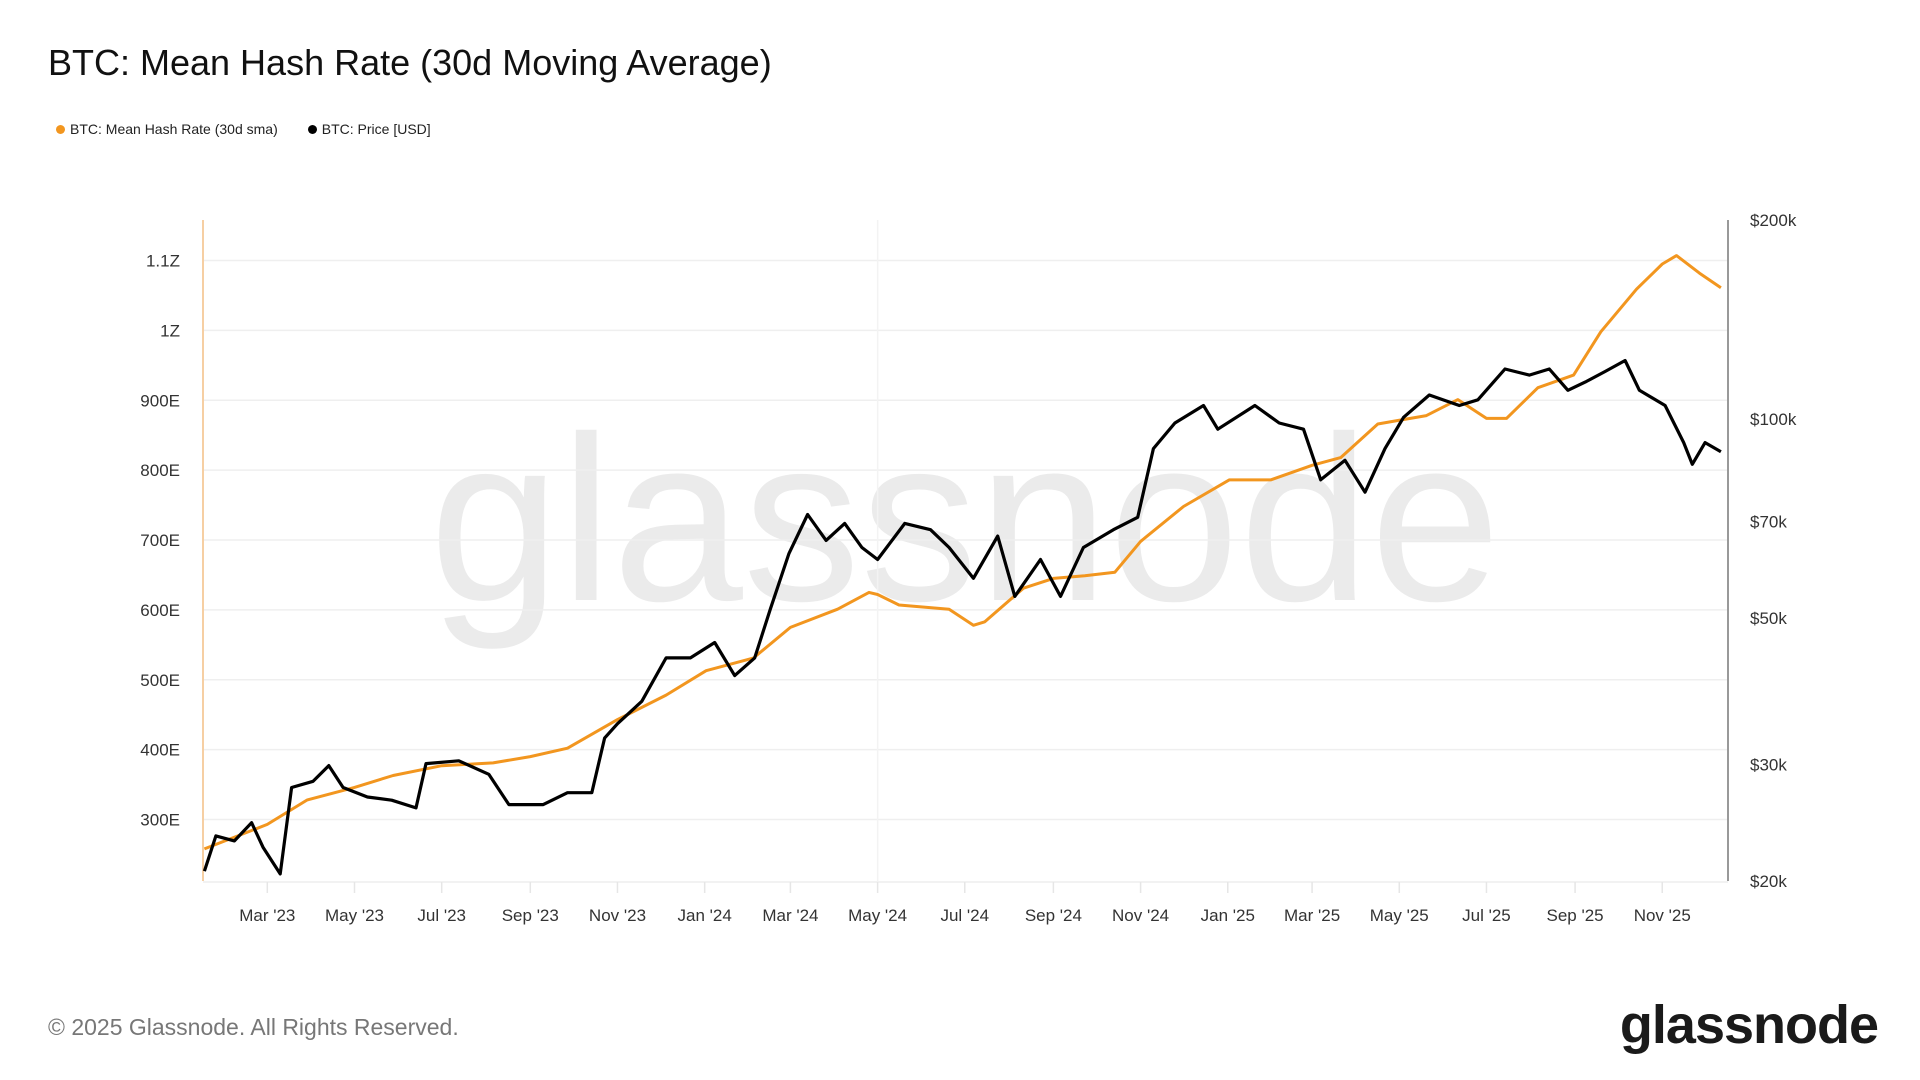  Describe the element at coordinates (1312, 915) in the screenshot. I see `x-tick-label: Mar '25` at that location.